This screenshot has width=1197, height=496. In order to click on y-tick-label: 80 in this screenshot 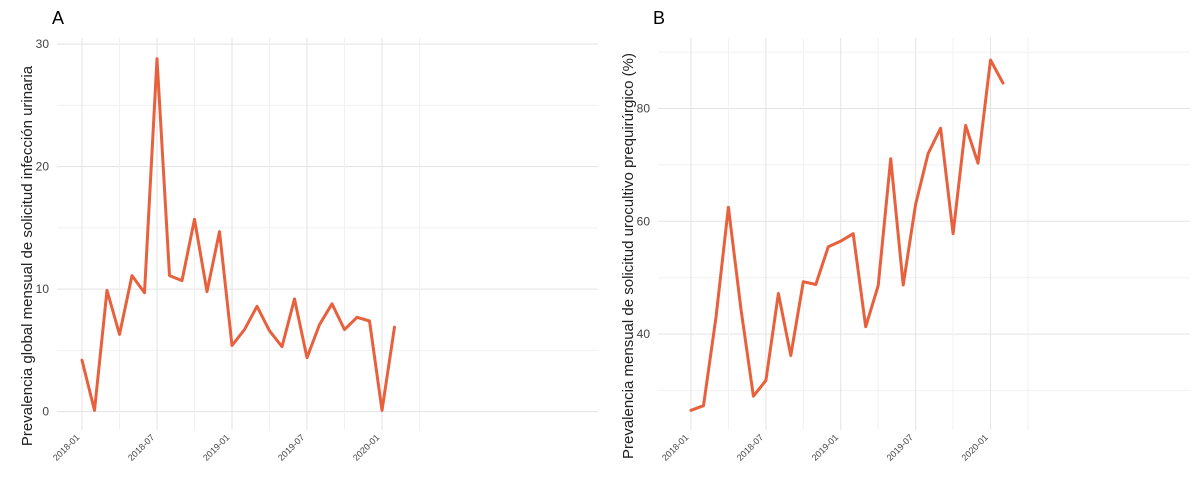, I will do `click(644, 109)`.